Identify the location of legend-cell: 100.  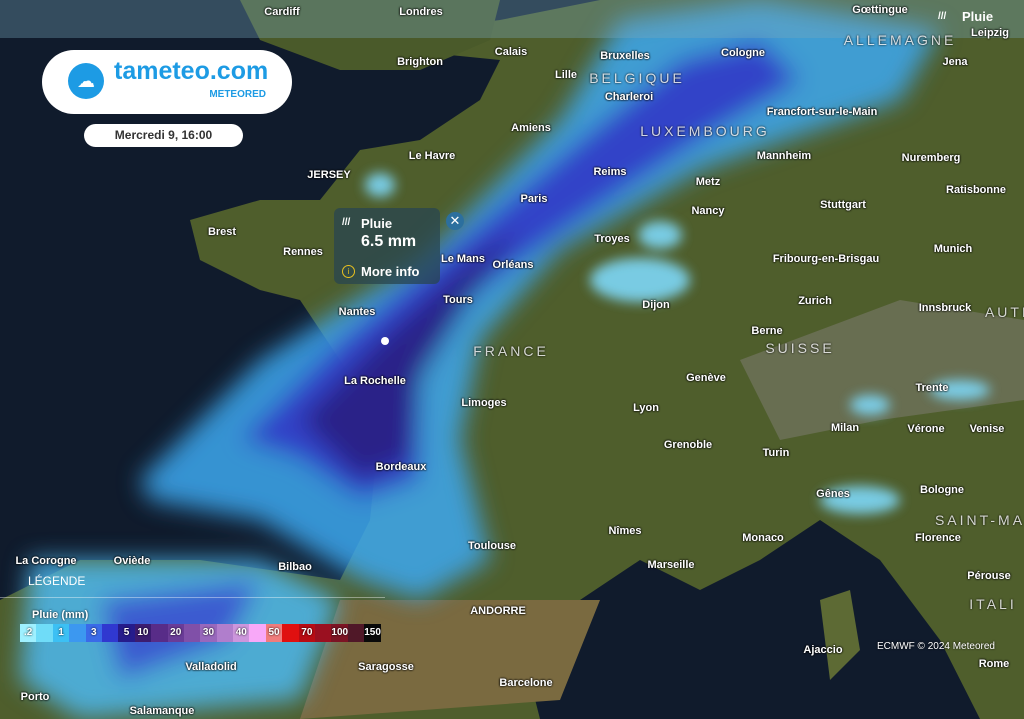
(340, 633).